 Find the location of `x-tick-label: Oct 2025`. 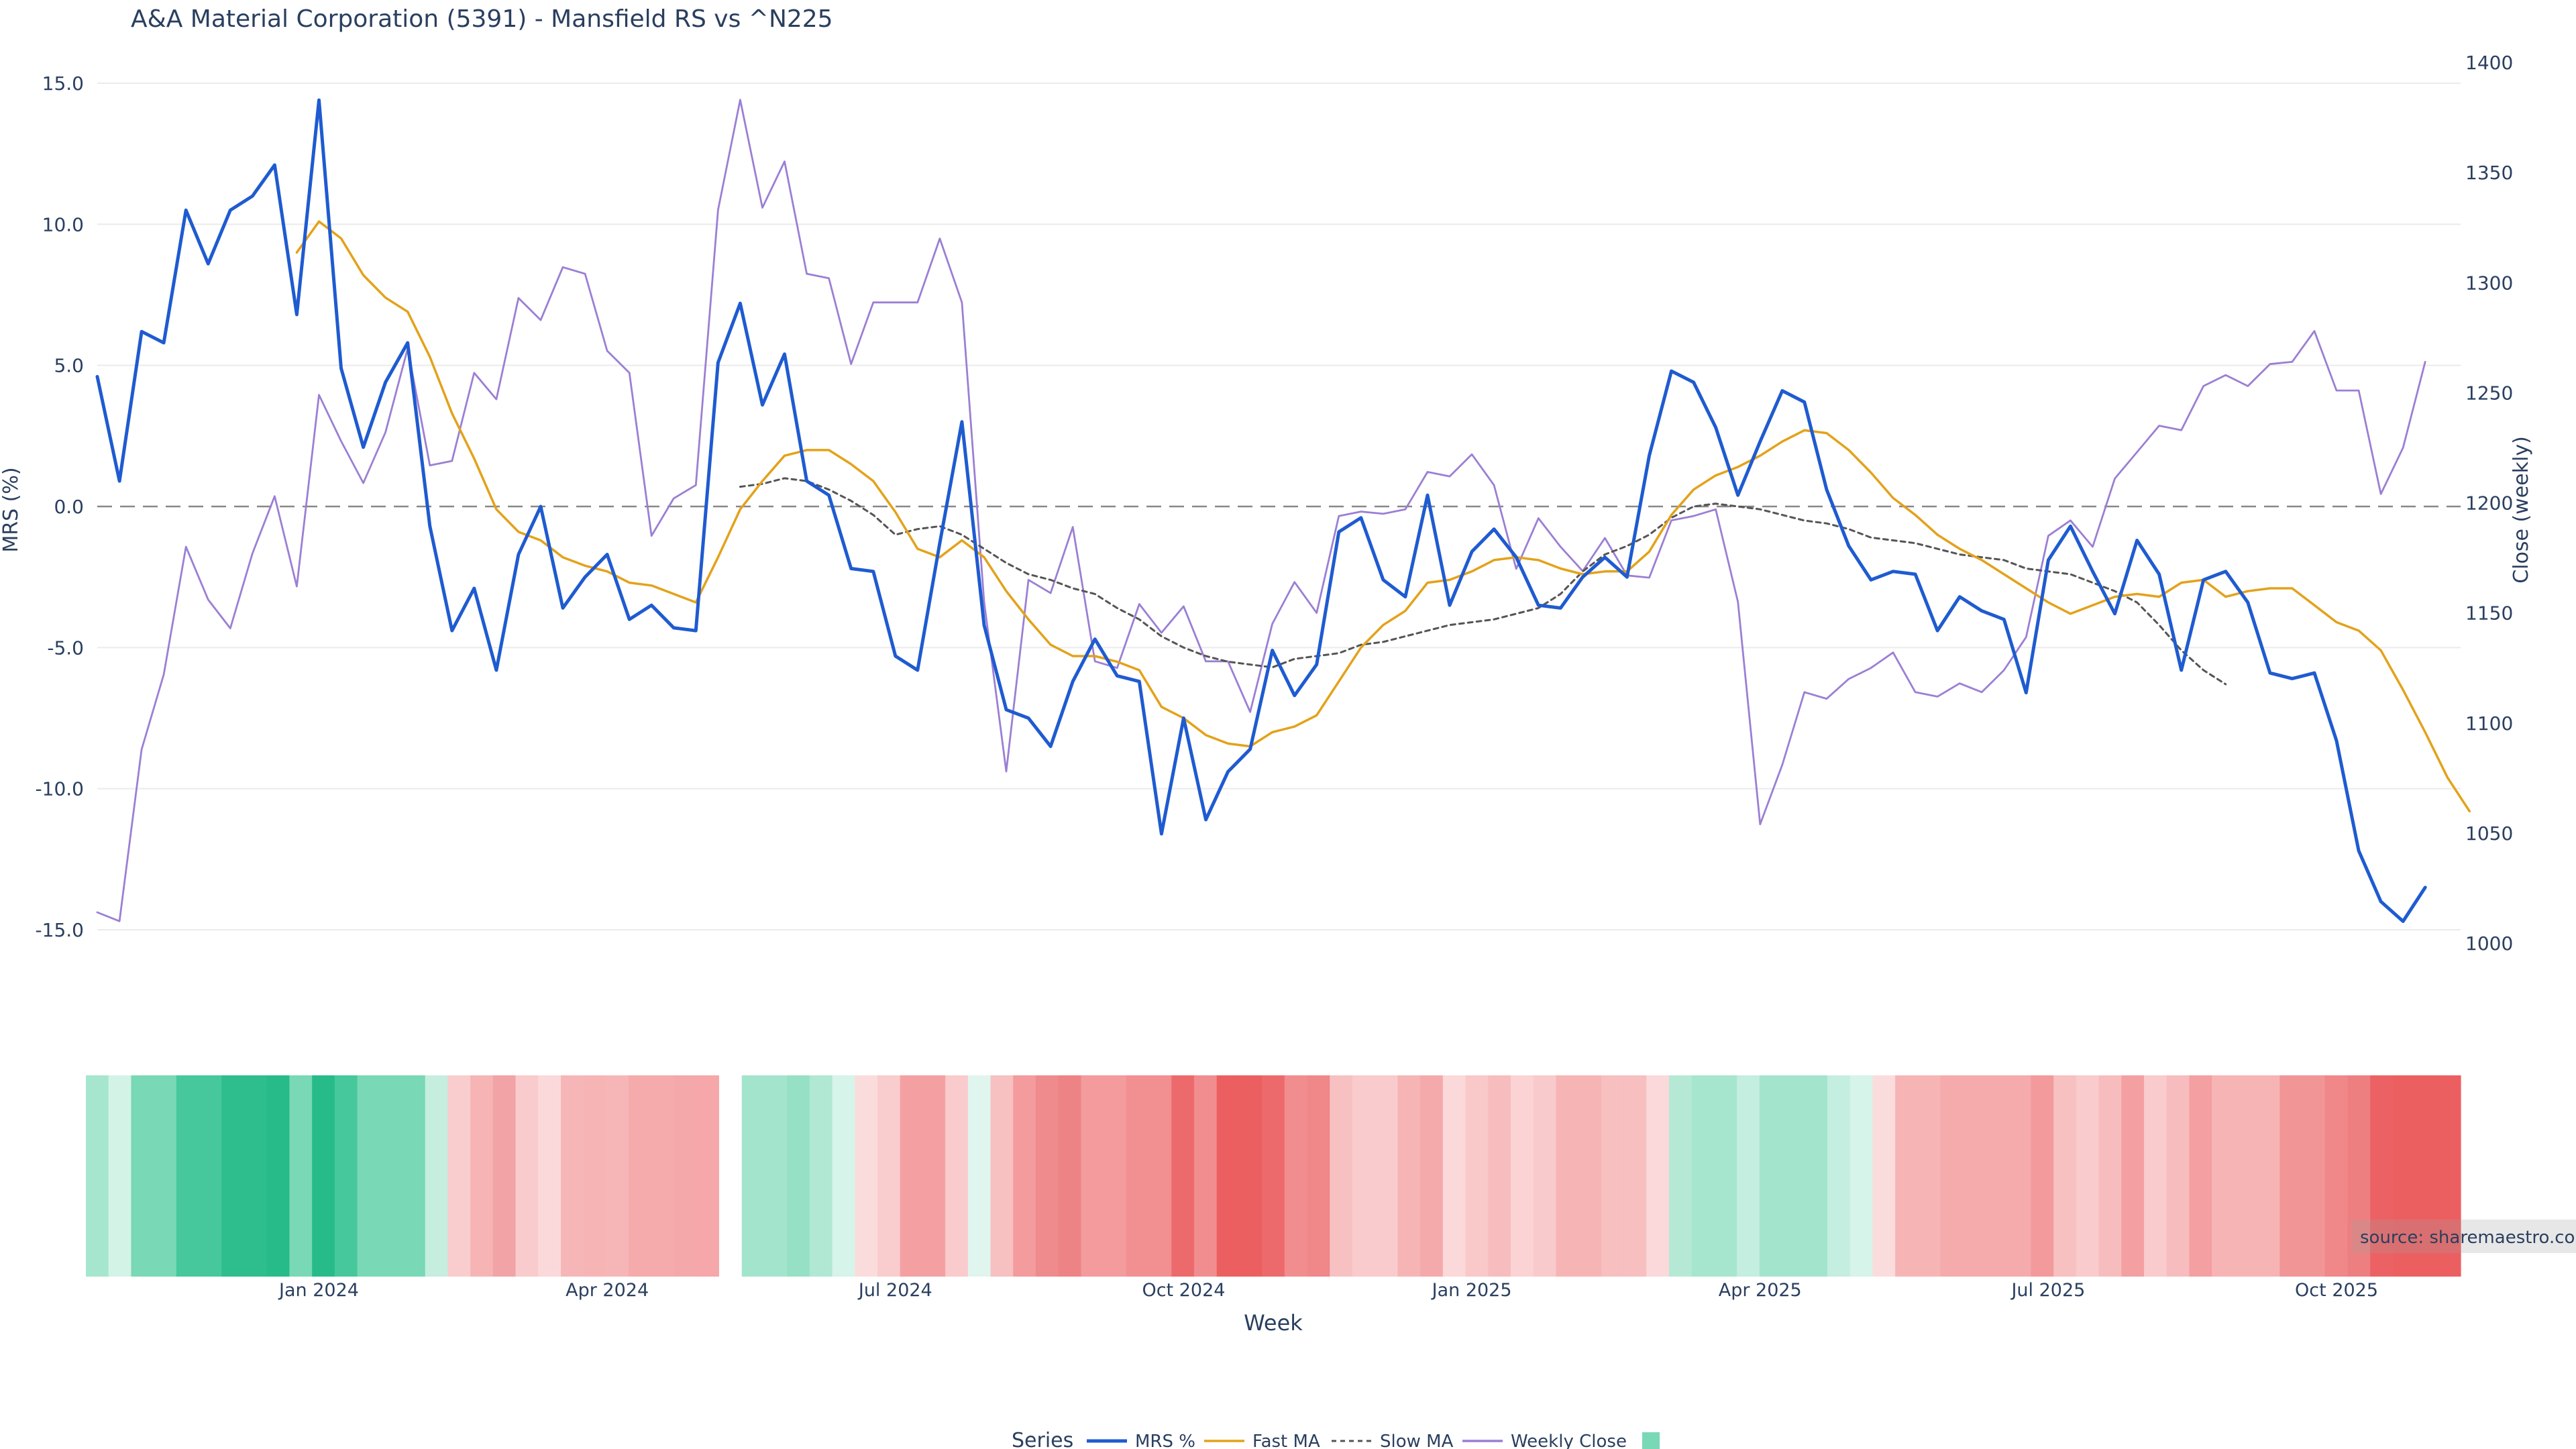

x-tick-label: Oct 2025 is located at coordinates (2336, 1290).